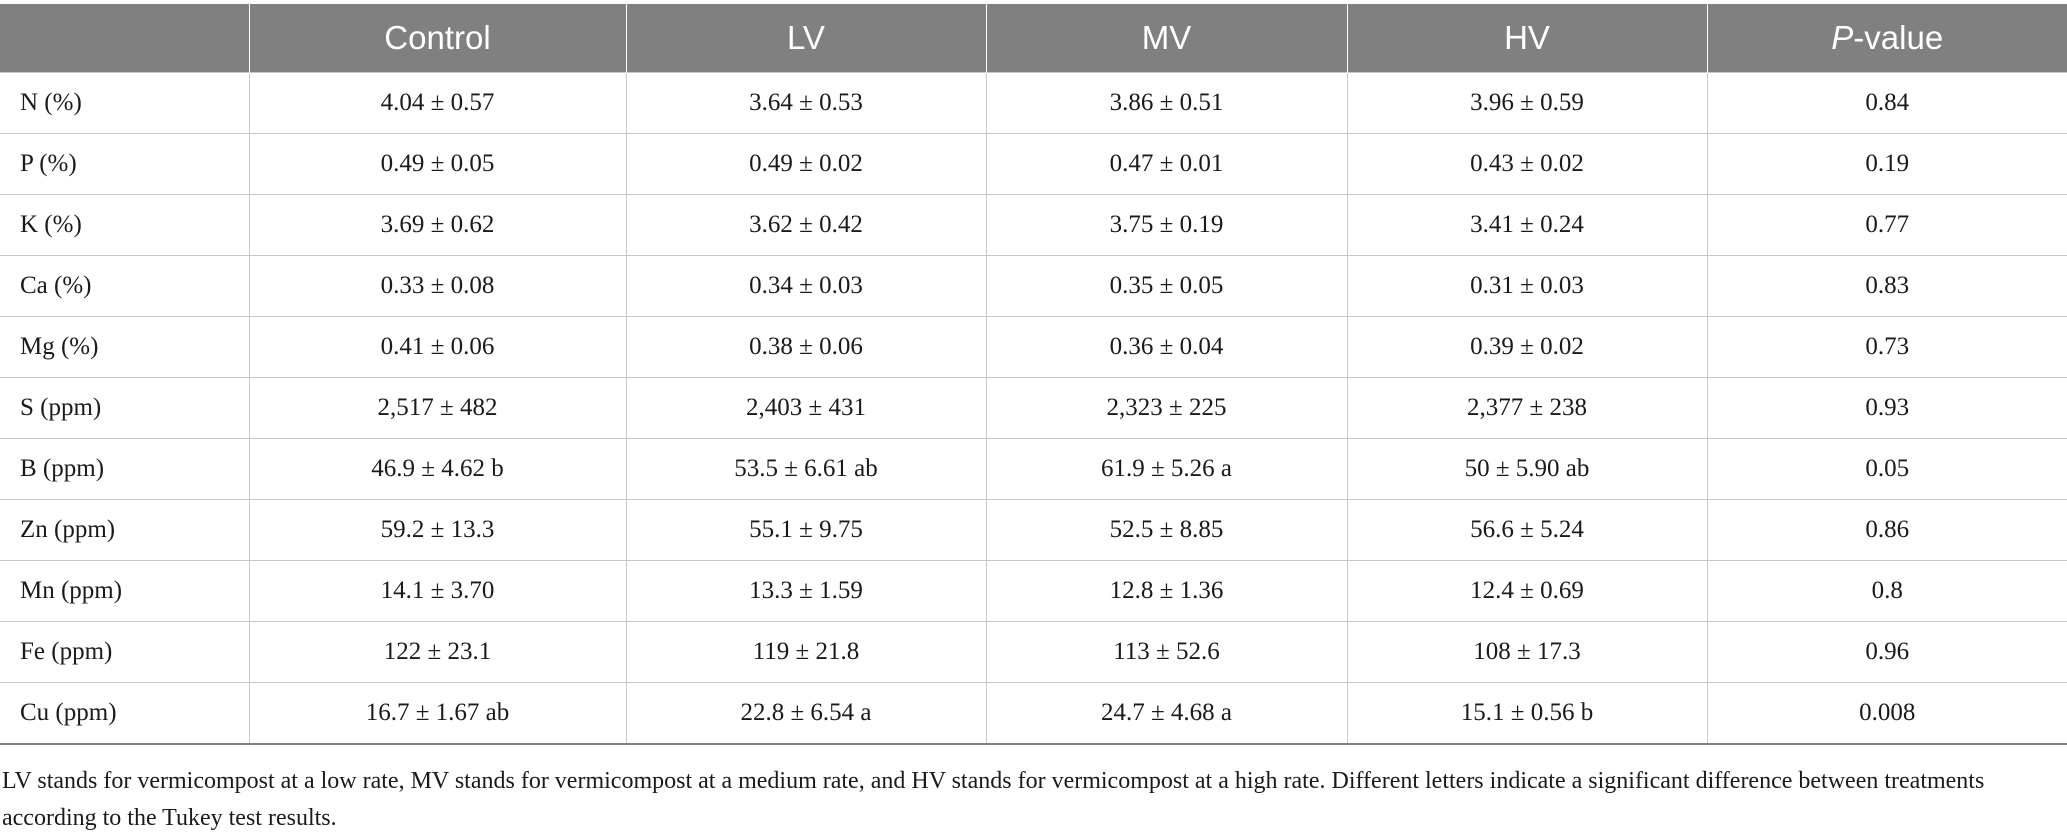  What do you see at coordinates (1527, 591) in the screenshot?
I see `cell-hv: 12.4 ± 0.69` at bounding box center [1527, 591].